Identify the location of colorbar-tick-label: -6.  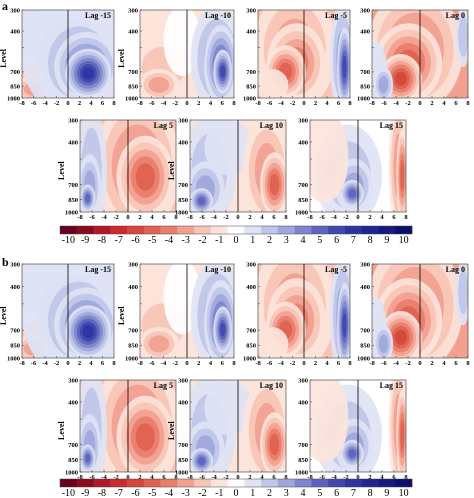
(135, 240).